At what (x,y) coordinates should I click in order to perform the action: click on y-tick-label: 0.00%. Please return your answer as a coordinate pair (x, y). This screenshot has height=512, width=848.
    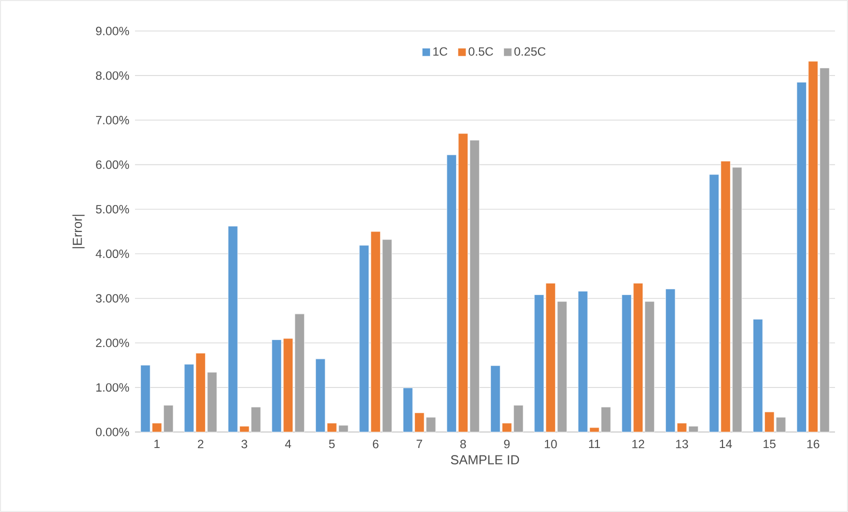
    Looking at the image, I should click on (113, 432).